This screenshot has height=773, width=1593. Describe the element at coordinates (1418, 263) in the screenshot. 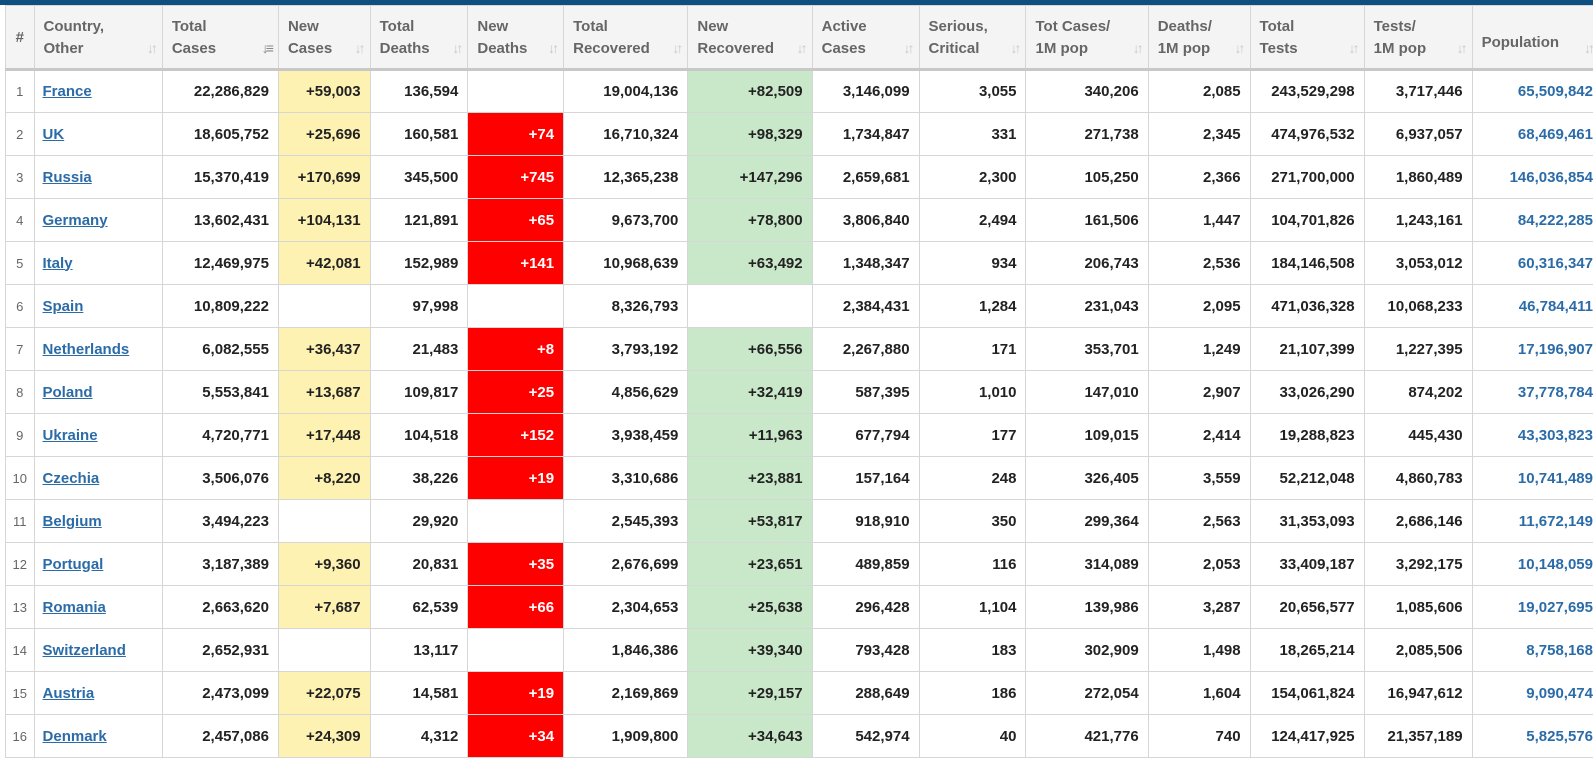

I see `cell-tests-per-1m: 3,053,012` at that location.